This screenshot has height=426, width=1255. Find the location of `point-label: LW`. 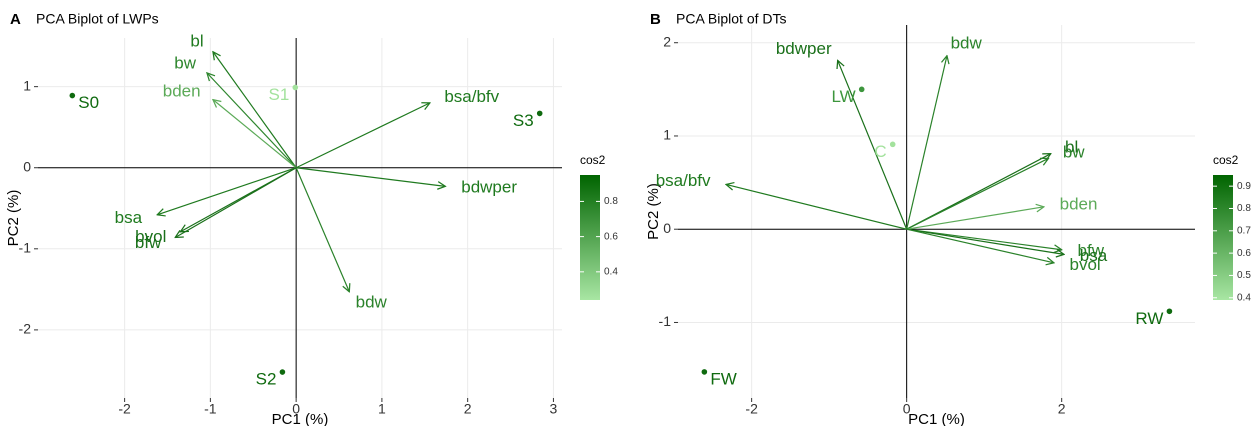

point-label: LW is located at coordinates (843, 96).